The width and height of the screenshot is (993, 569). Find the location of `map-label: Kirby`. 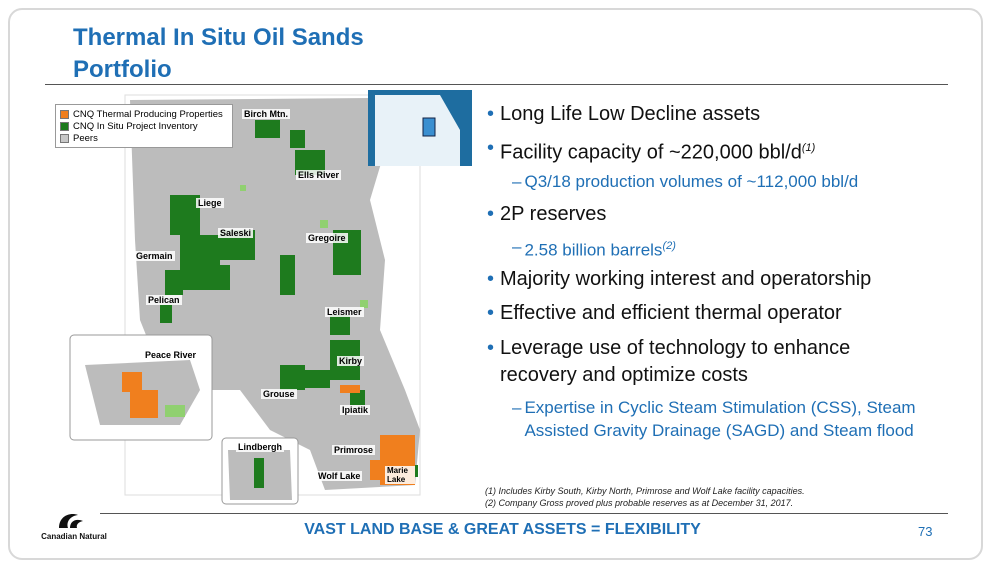

map-label: Kirby is located at coordinates (351, 361).